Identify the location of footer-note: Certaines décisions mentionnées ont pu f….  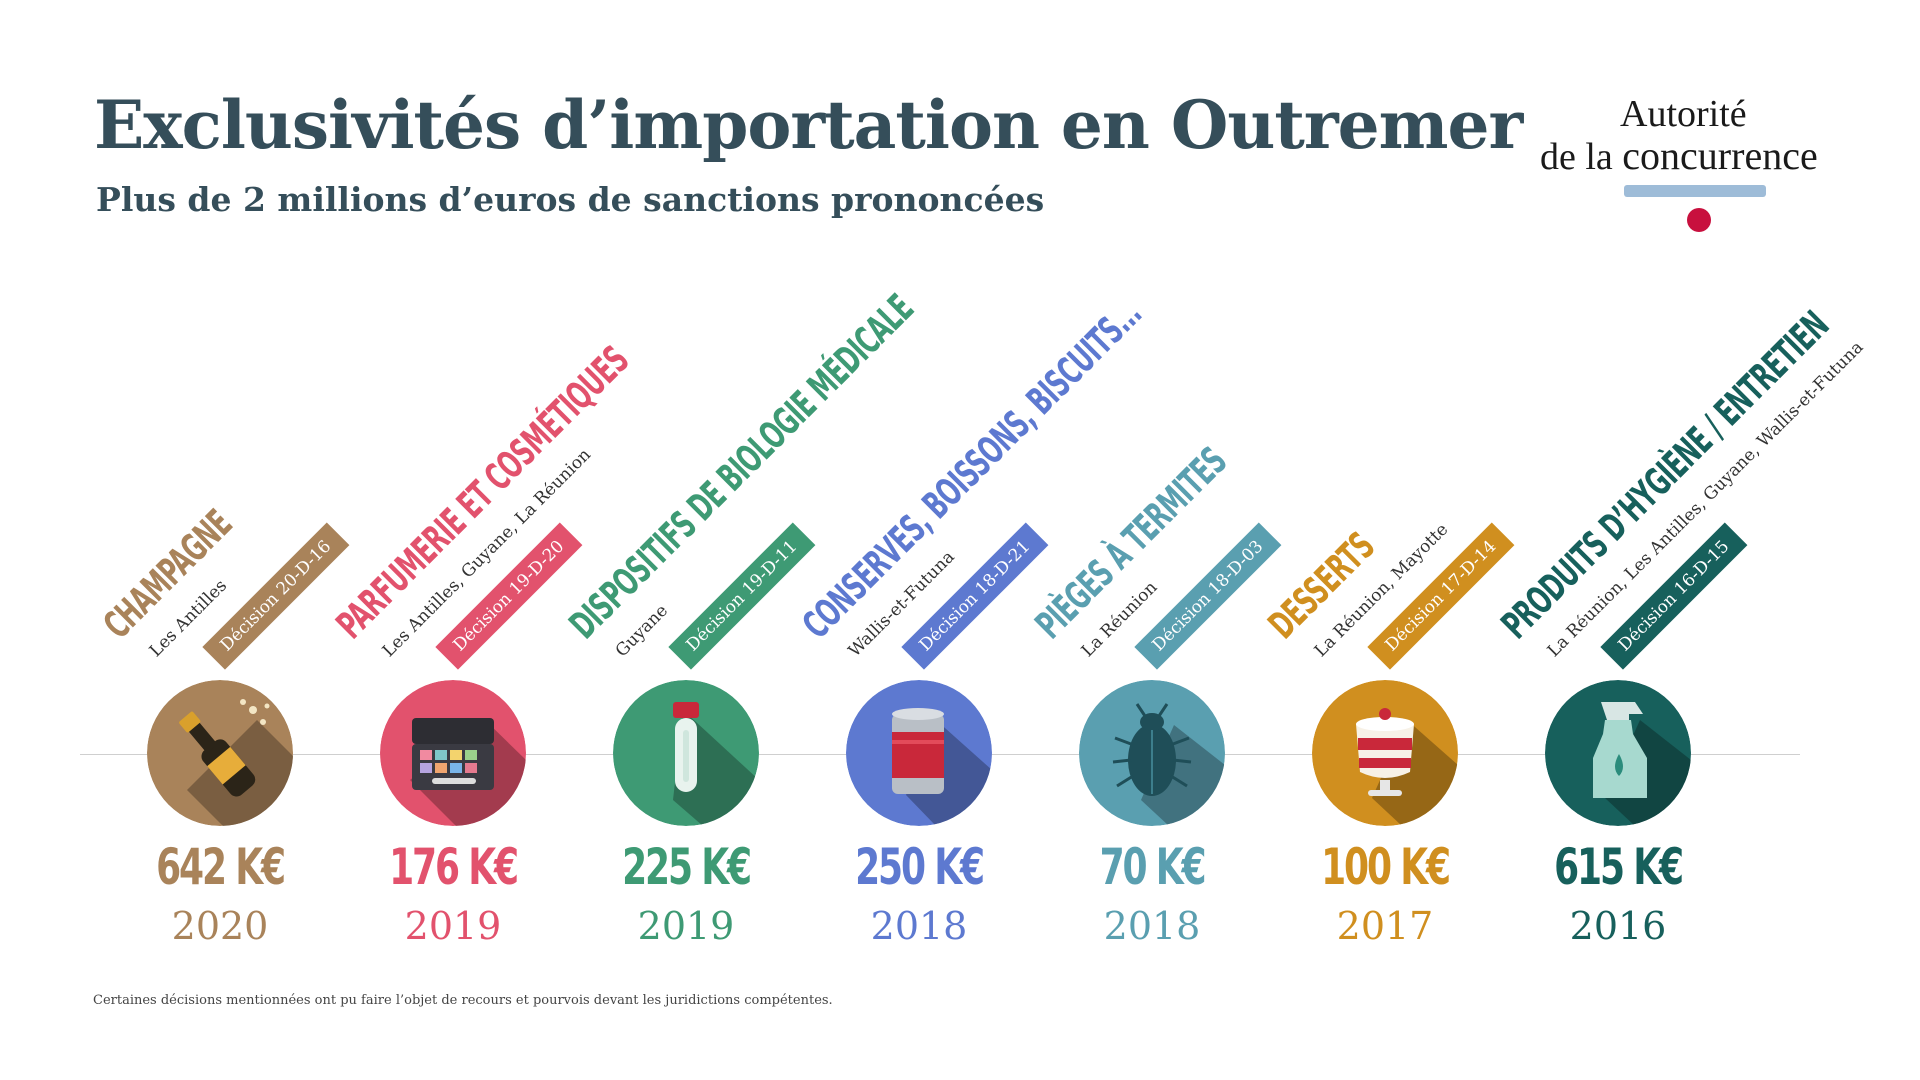
(463, 1000).